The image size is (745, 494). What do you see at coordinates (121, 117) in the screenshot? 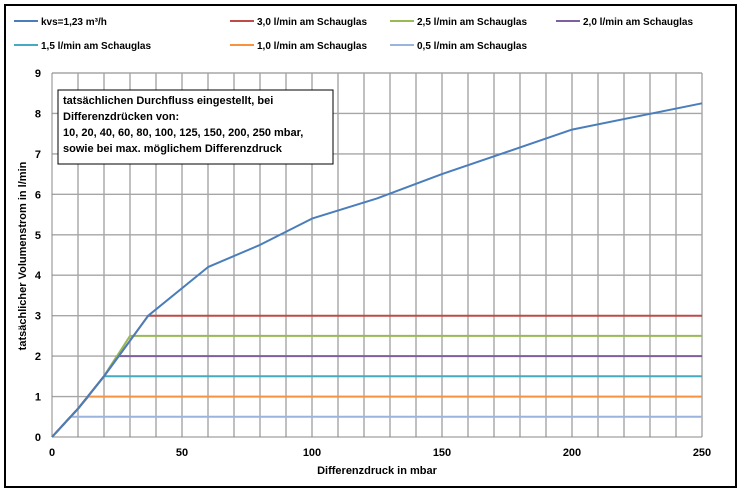
I see `annotation-line: Differenzdrücken von:` at bounding box center [121, 117].